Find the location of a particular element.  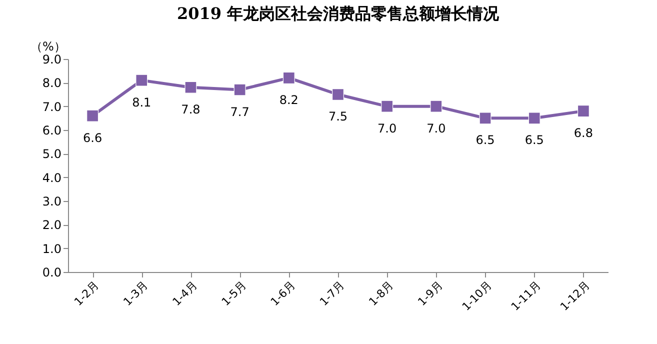

y-axis-title: （%） is located at coordinates (48, 47).